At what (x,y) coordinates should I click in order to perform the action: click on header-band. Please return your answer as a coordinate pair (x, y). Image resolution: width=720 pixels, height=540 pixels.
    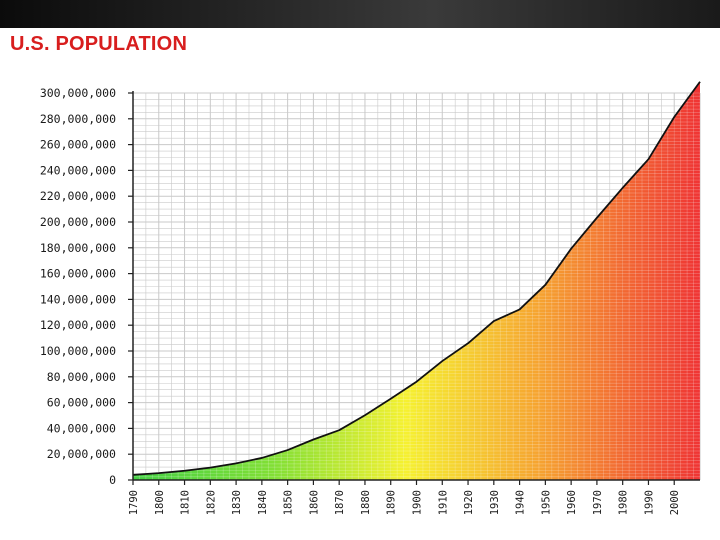
    Looking at the image, I should click on (360, 14).